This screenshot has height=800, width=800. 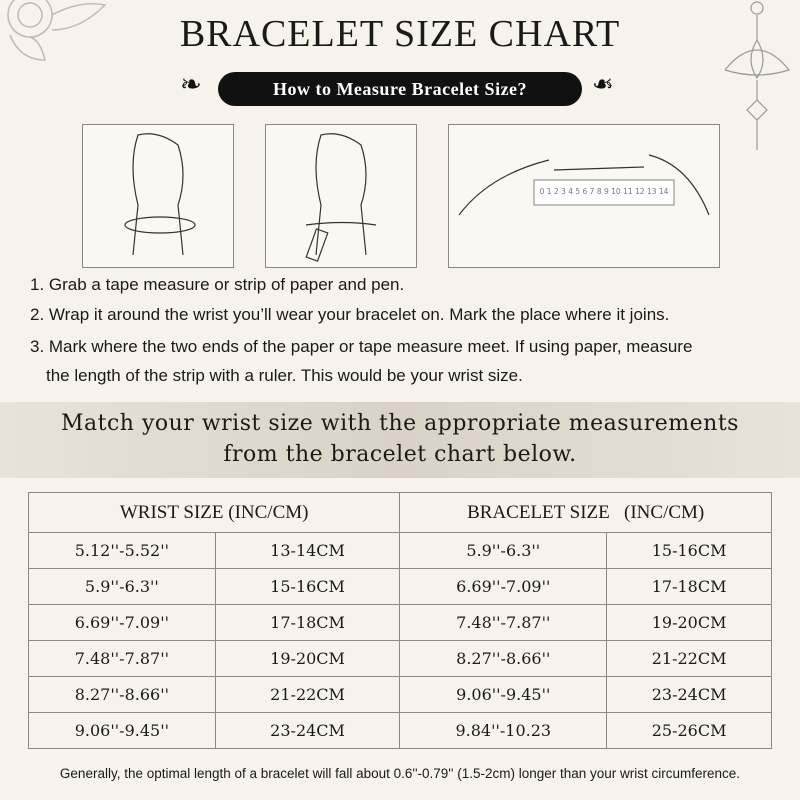 I want to click on table-row: 7.48''-7.87'' 19-20CM 8.27''-8.66'' 21-22CM, so click(x=400, y=658).